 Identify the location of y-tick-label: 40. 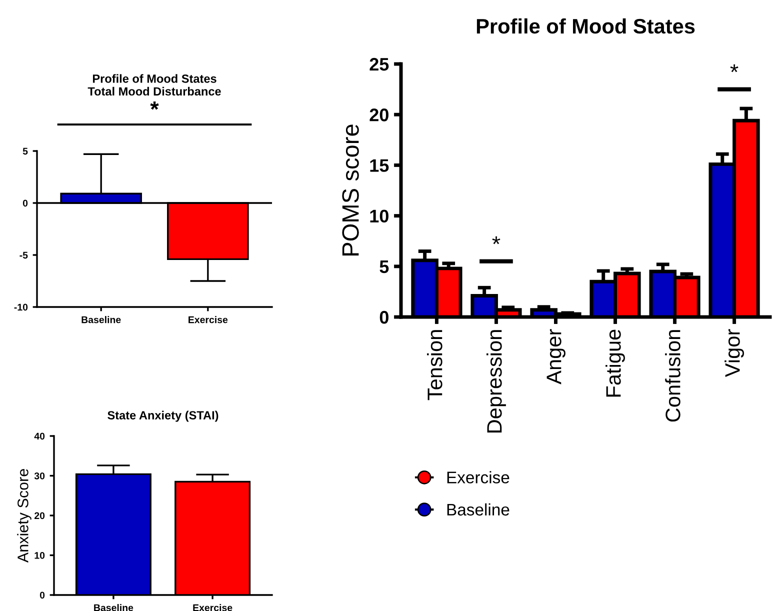
(39, 436).